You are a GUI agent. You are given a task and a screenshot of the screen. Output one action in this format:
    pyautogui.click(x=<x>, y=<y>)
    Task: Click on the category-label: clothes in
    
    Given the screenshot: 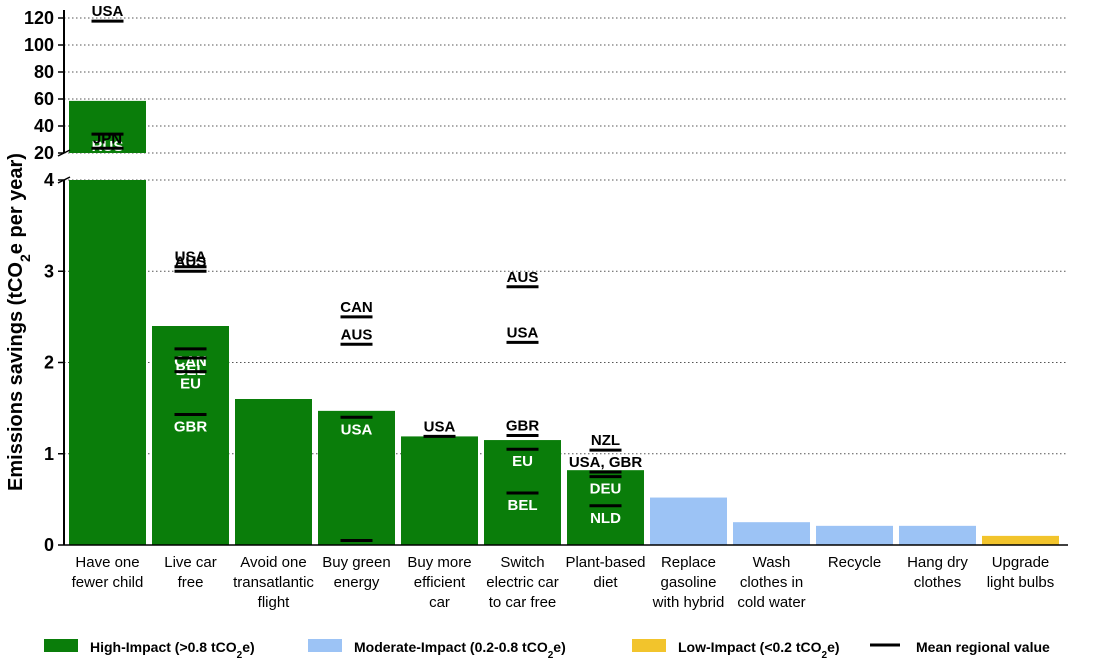 What is the action you would take?
    pyautogui.click(x=771, y=582)
    